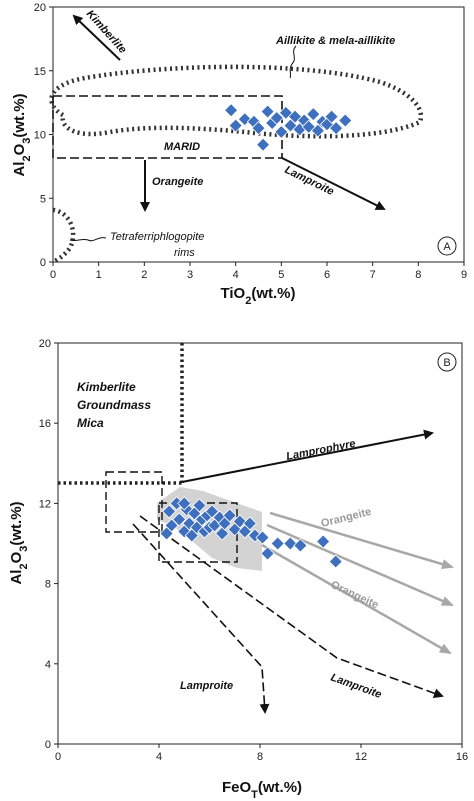  I want to click on panel-a-x-tick-label: 2, so click(144, 275).